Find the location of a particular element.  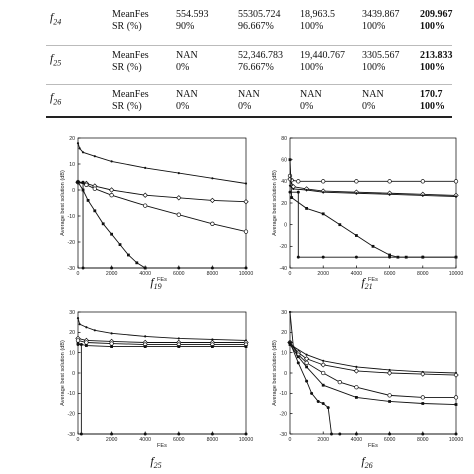

y-tick-label: -10 is located at coordinates (72, 217).